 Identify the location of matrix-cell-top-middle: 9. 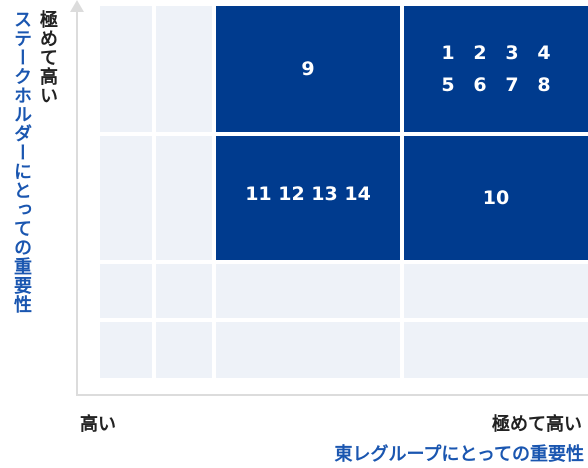
(308, 69).